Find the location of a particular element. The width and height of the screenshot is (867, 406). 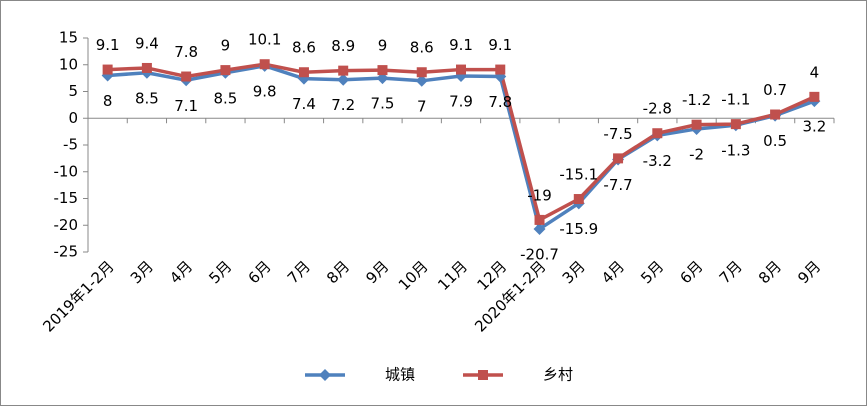

data-label: -15.9 is located at coordinates (578, 229).